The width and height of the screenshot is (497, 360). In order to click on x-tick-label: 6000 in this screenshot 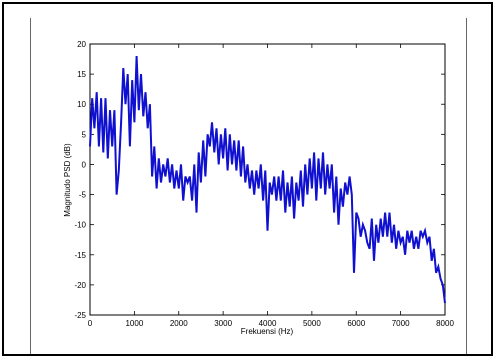, I will do `click(356, 323)`.